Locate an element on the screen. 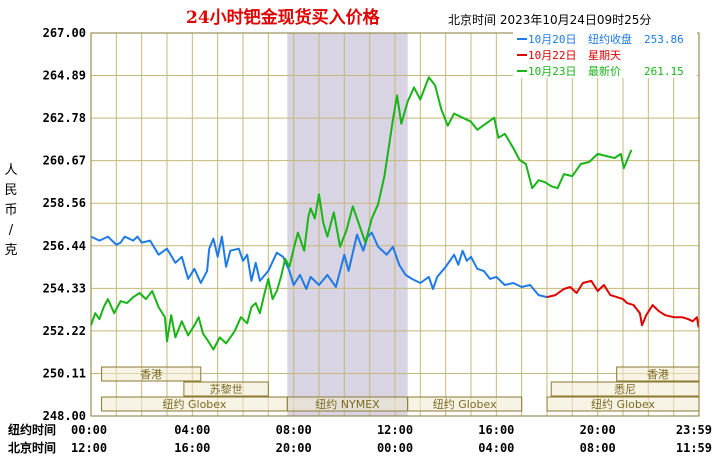 The image size is (714, 458). y-axis-label: 人民币 / 克 is located at coordinates (10, 210).